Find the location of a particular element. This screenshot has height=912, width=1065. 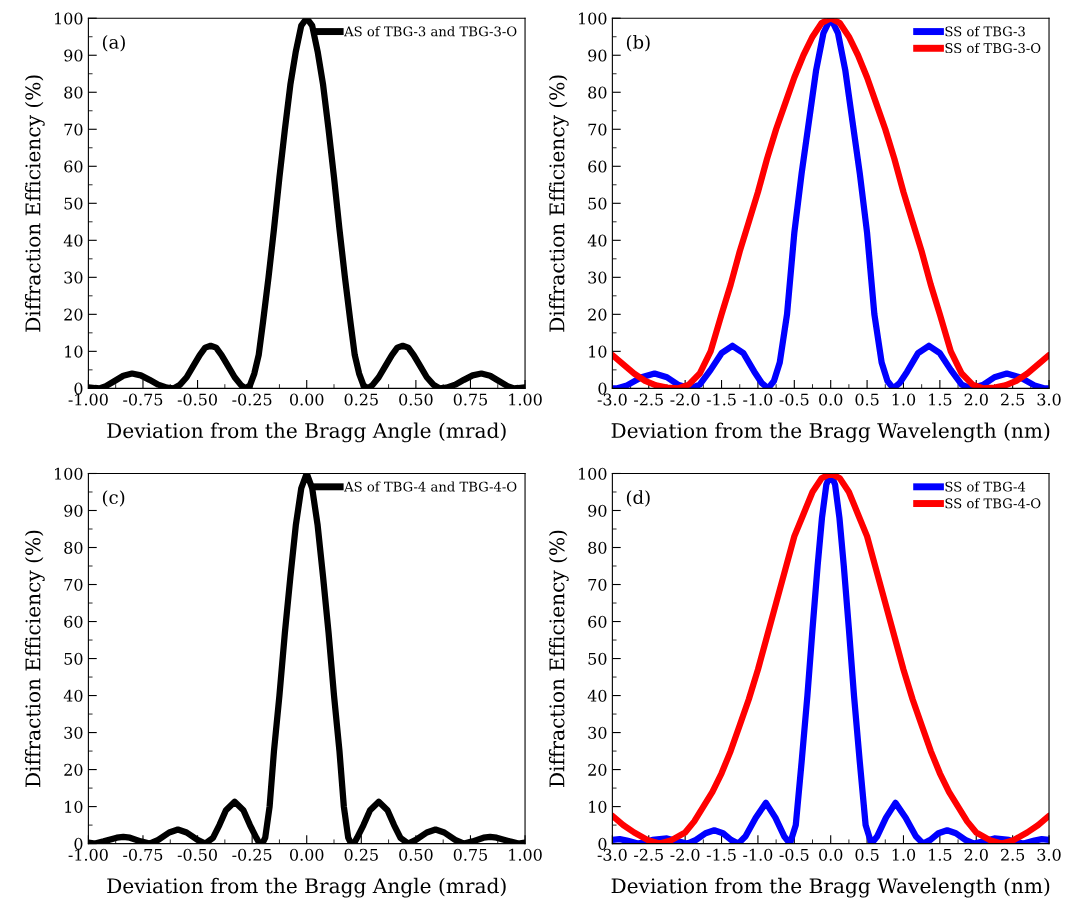

annotation: (a) is located at coordinates (113, 43).